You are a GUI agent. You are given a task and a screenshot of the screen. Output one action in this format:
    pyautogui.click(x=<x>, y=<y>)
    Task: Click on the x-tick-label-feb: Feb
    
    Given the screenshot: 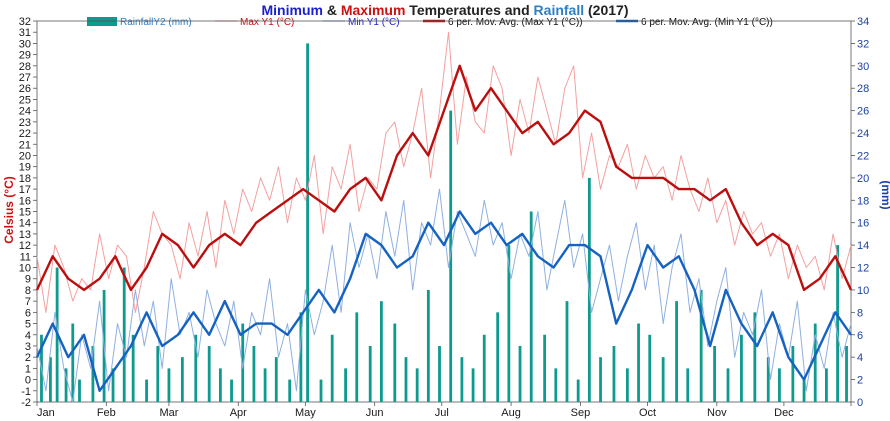 What is the action you would take?
    pyautogui.click(x=106, y=413)
    